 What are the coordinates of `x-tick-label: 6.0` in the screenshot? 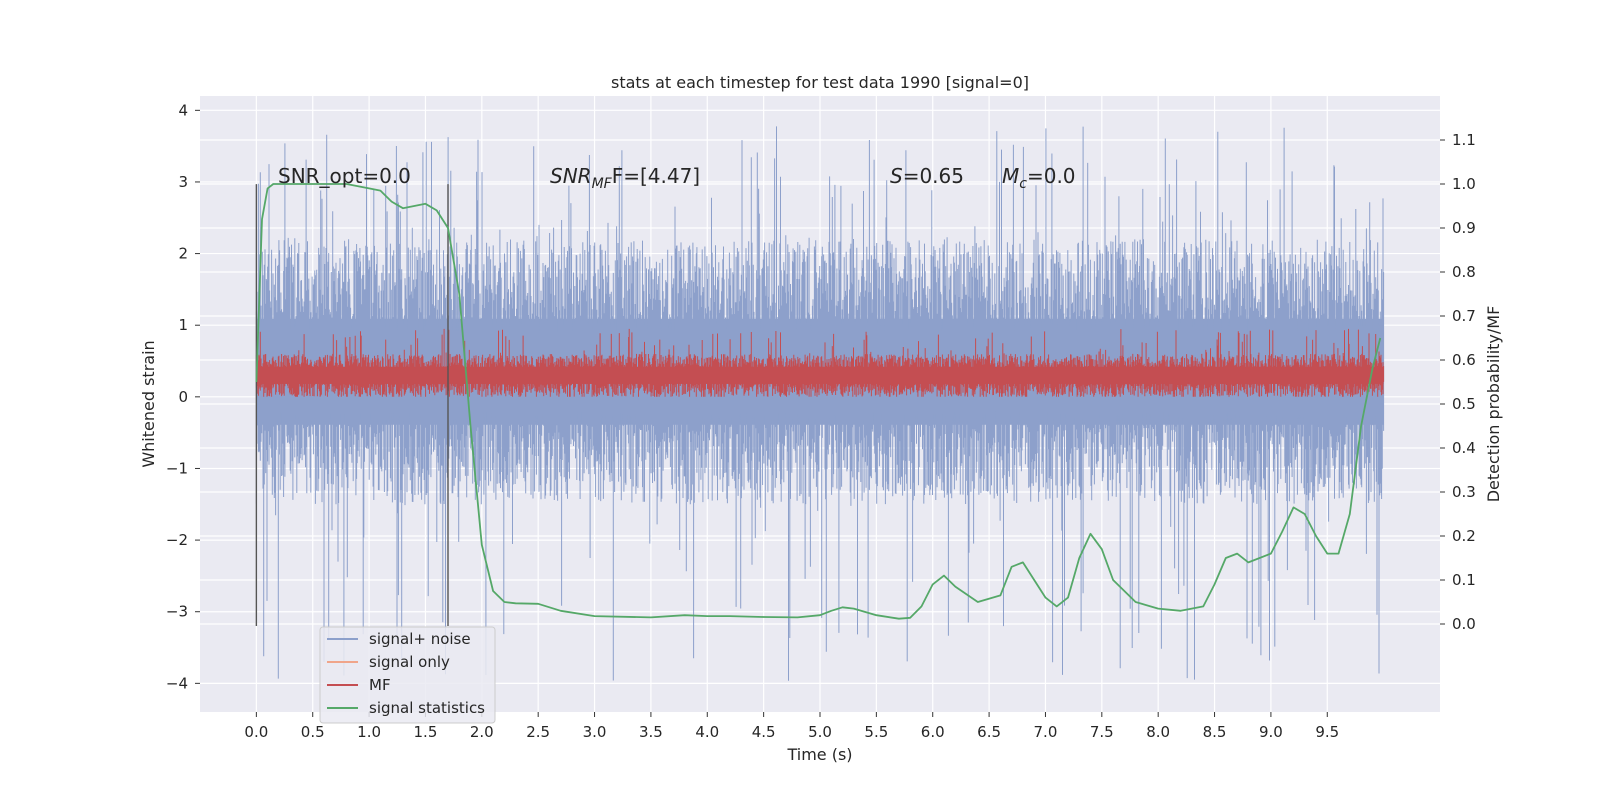 It's located at (933, 732).